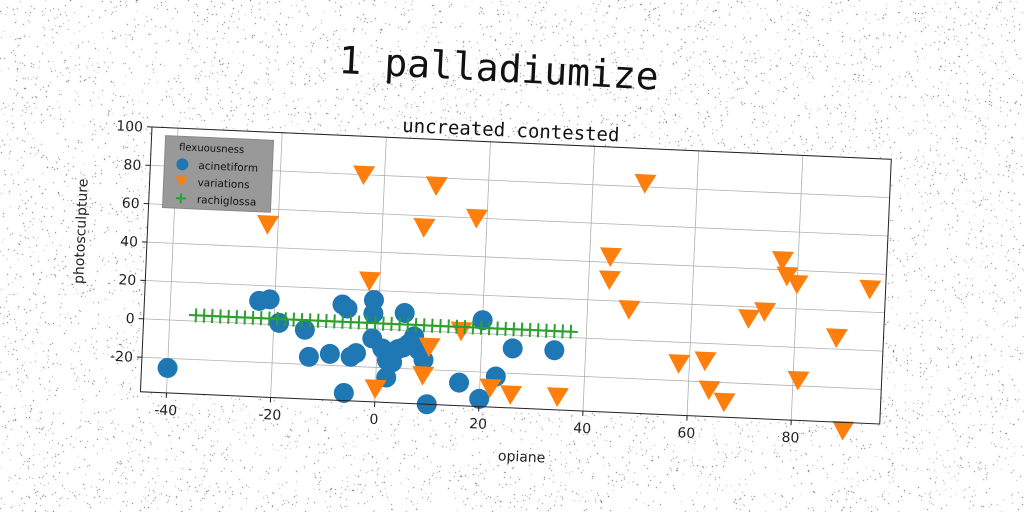 Image resolution: width=1024 pixels, height=512 pixels. Describe the element at coordinates (374, 420) in the screenshot. I see `x-tick-label: 0` at that location.